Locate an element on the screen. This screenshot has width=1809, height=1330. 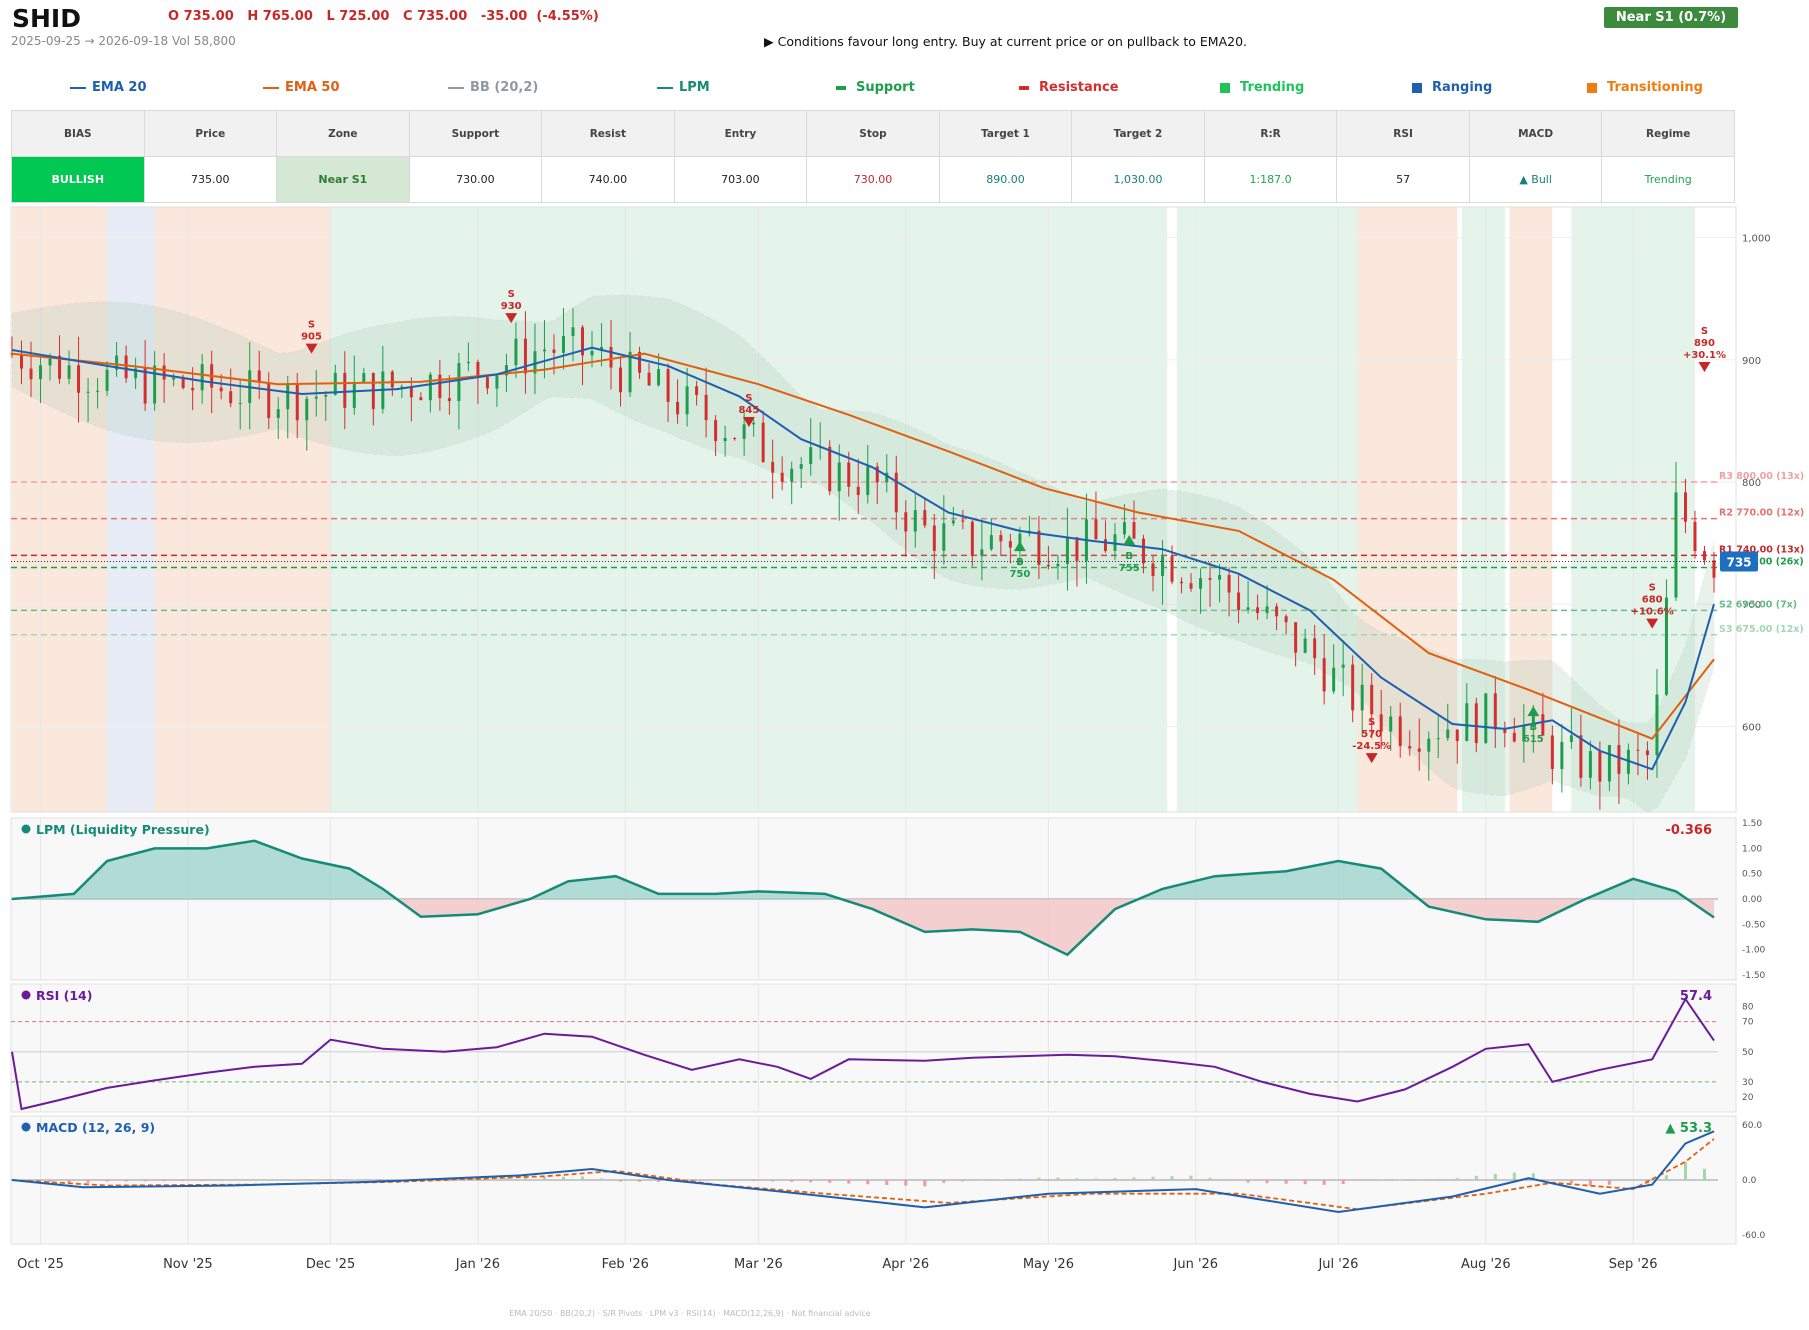
table-header-target-2: Target 2 is located at coordinates (1138, 133).